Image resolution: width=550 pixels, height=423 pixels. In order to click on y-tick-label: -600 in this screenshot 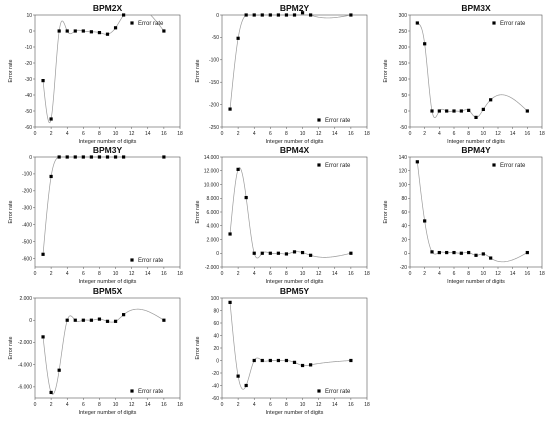, I will do `click(27, 259)`.